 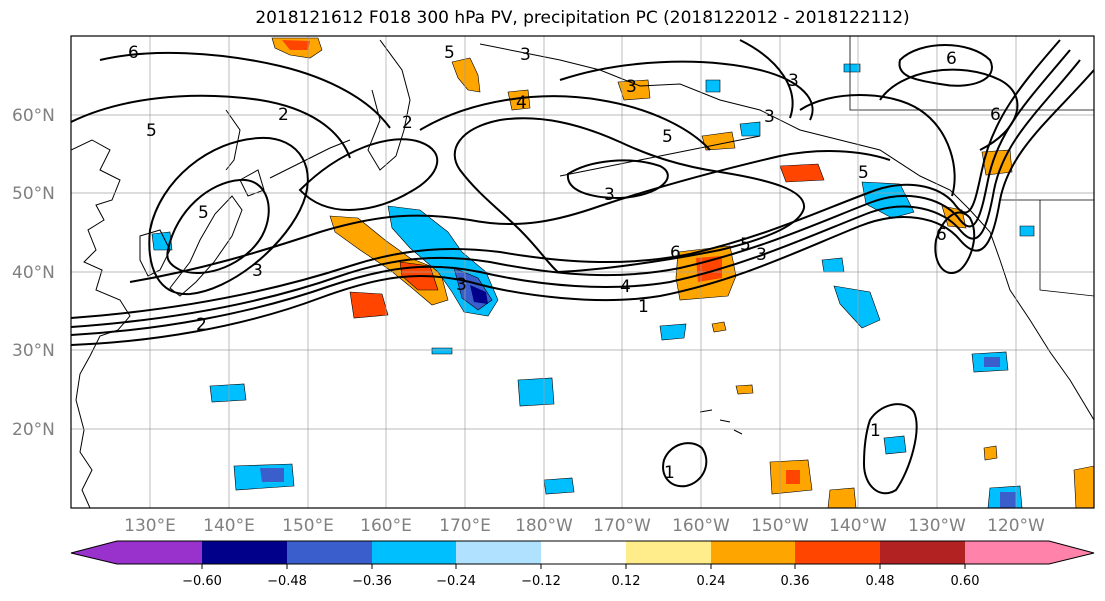 I want to click on contour-label: 4, so click(x=521, y=103).